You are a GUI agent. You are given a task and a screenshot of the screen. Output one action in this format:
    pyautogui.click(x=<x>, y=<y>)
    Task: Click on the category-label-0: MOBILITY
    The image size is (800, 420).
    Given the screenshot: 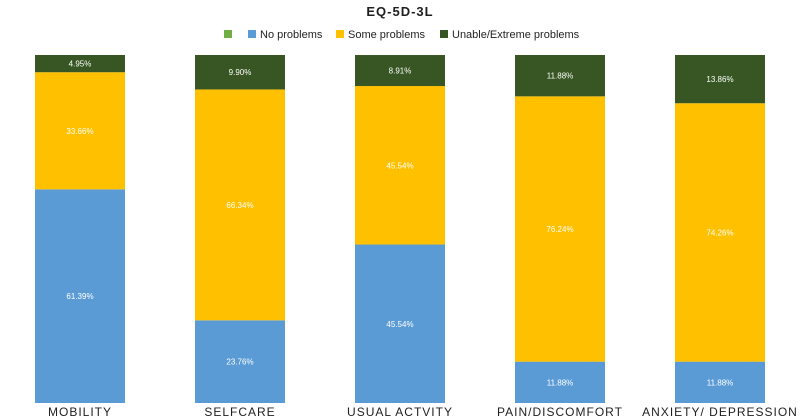 What is the action you would take?
    pyautogui.click(x=80, y=412)
    